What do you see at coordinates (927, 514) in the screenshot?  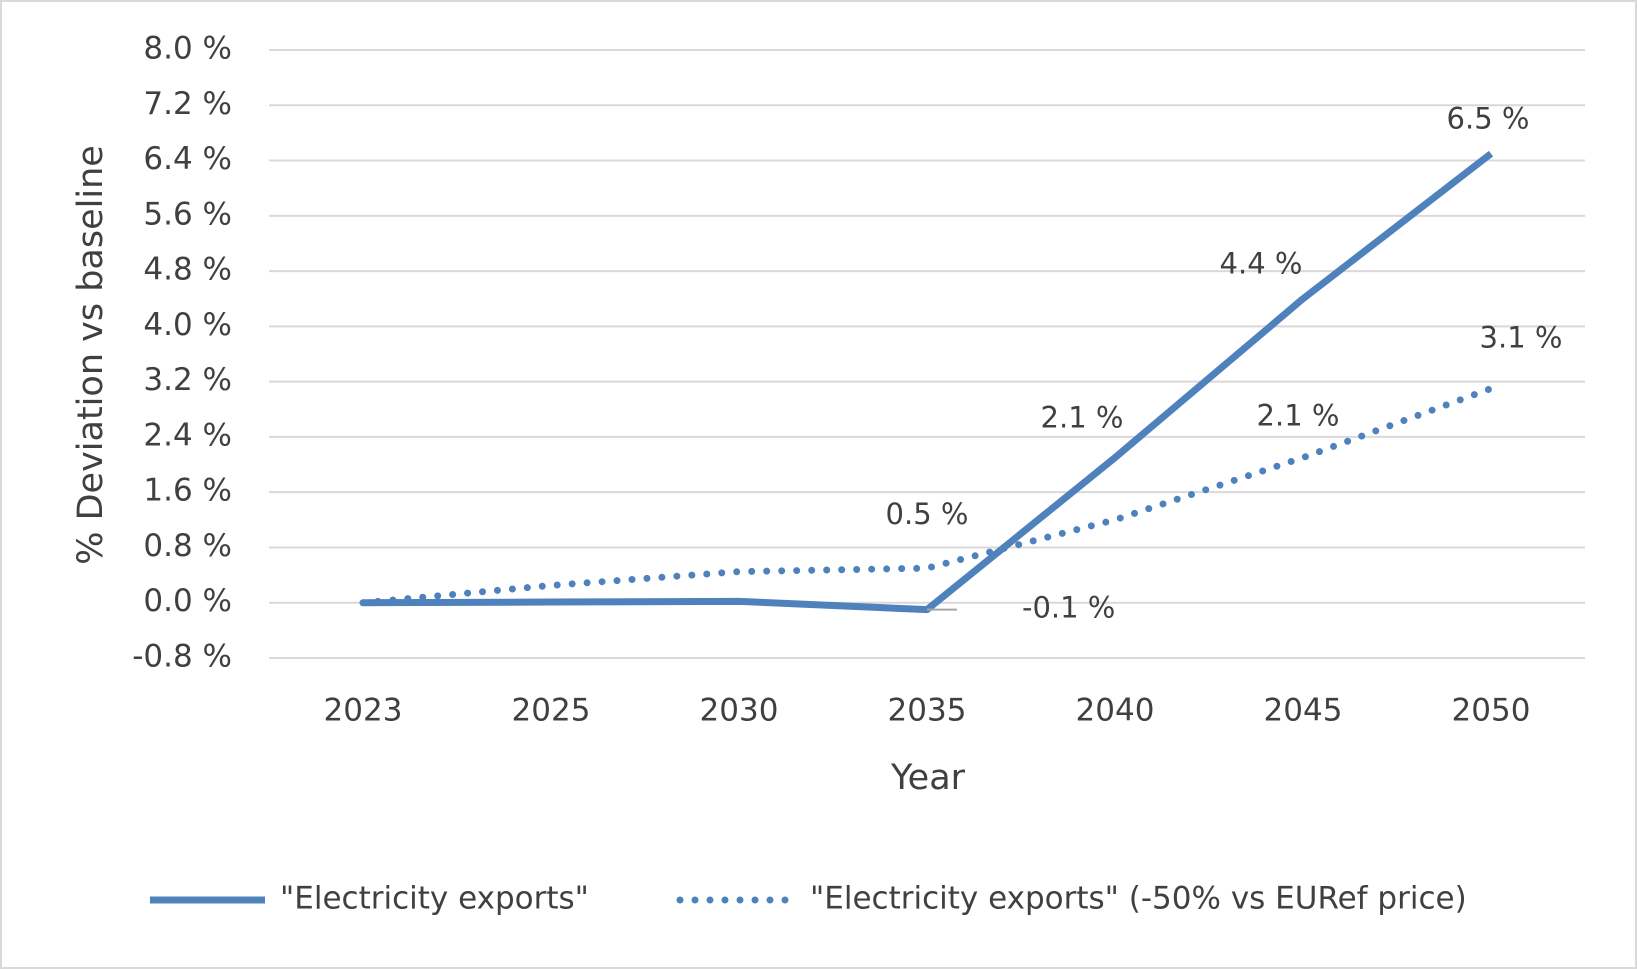 I see `data-label: 0.5 %` at bounding box center [927, 514].